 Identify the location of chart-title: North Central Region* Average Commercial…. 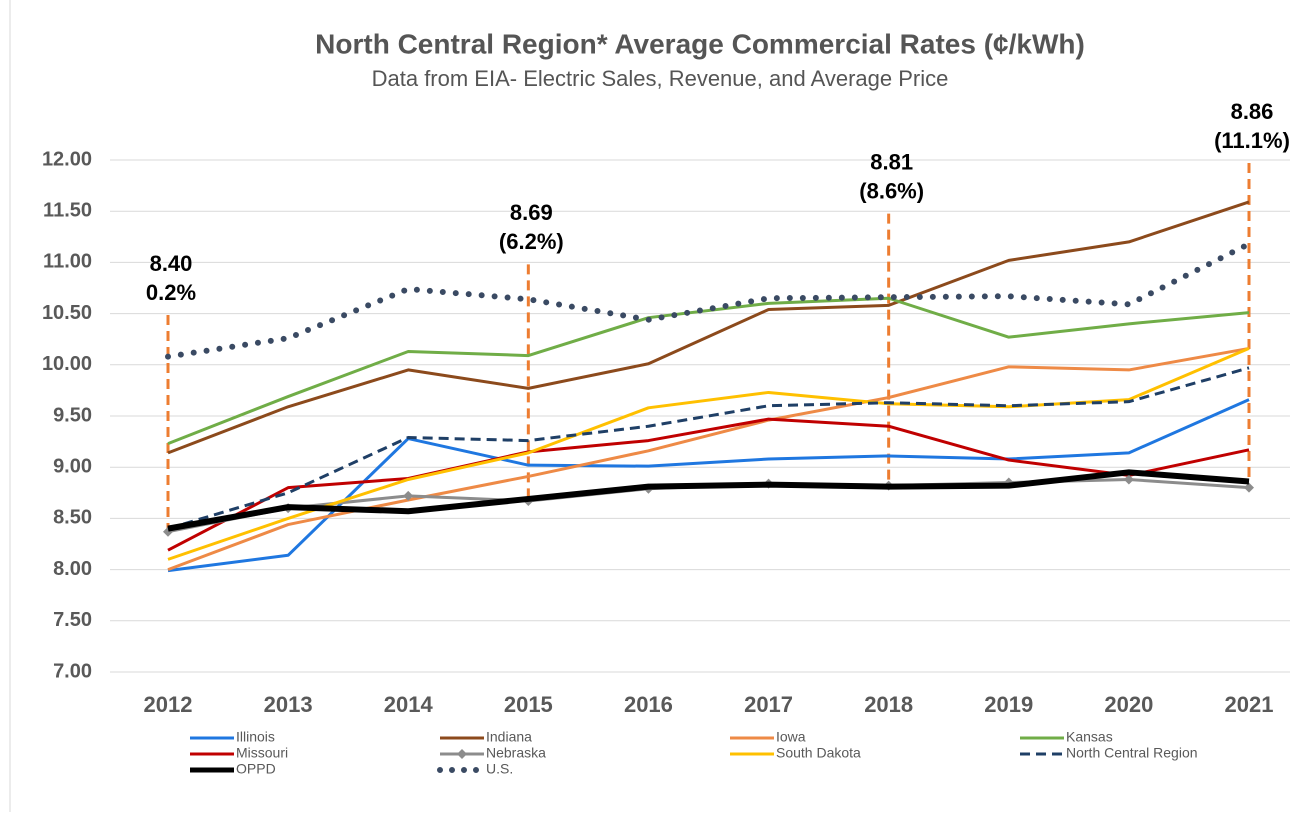
(700, 43).